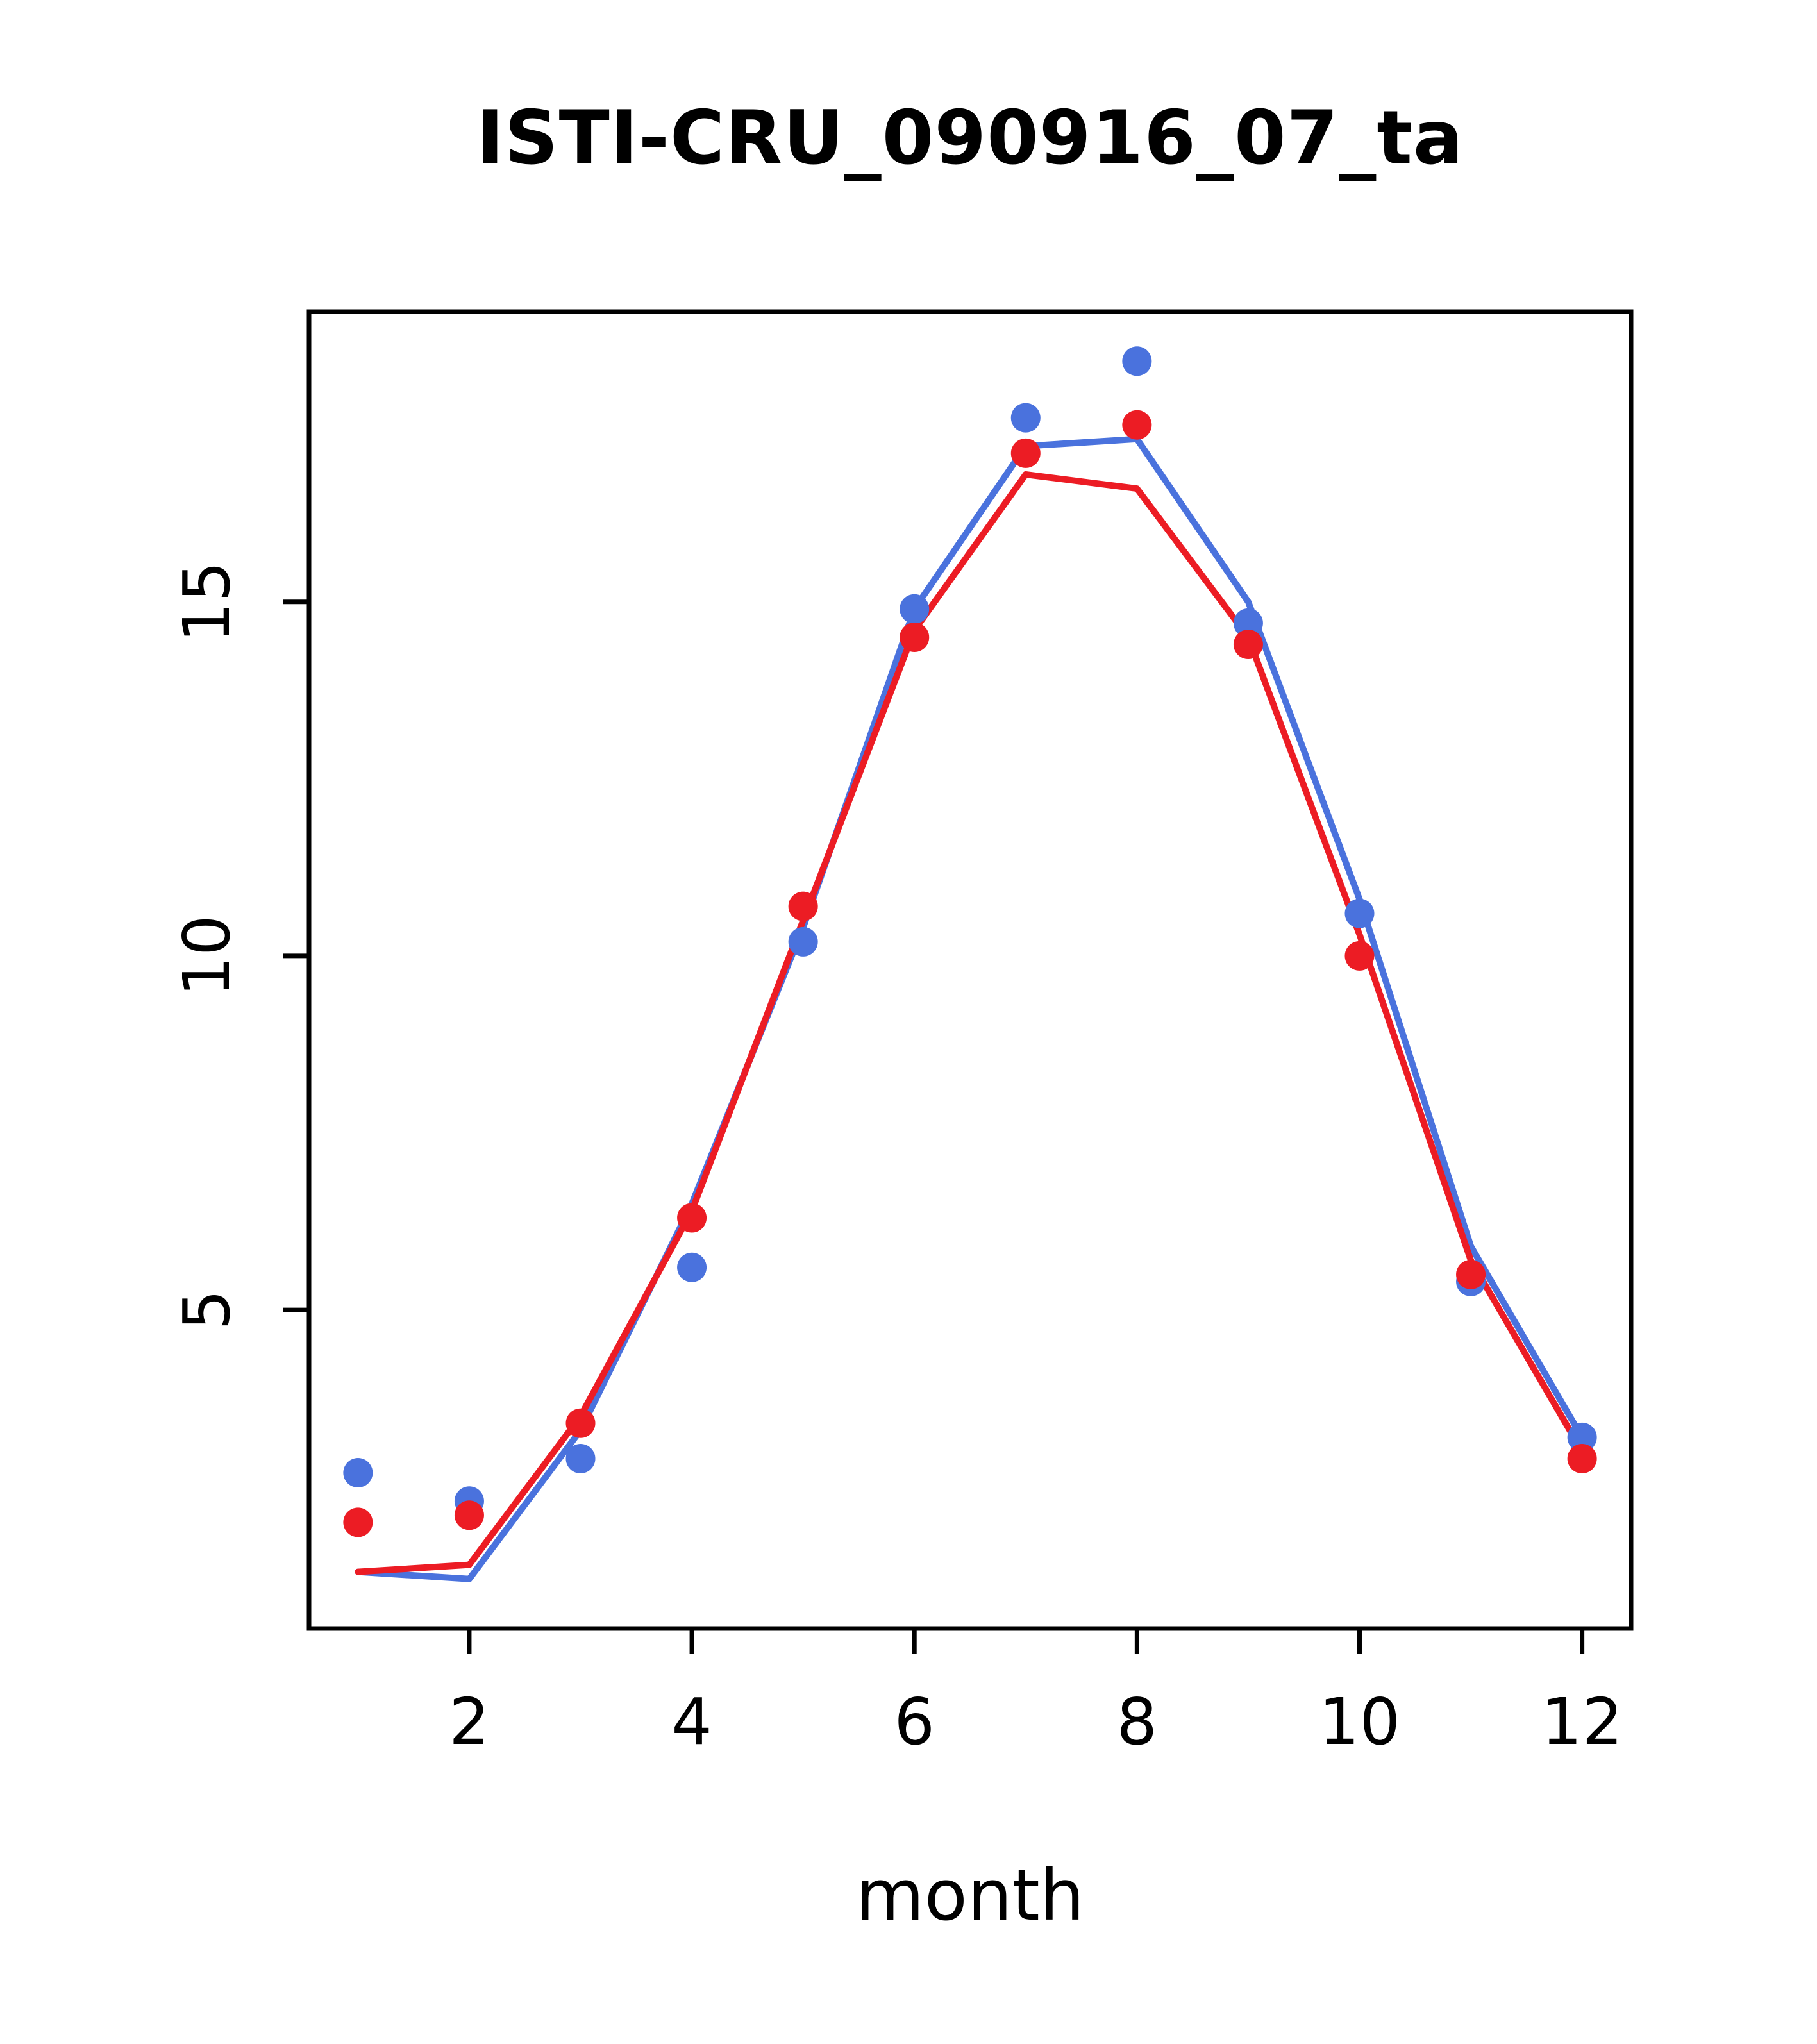 This screenshot has width=1817, height=2044. What do you see at coordinates (207, 1309) in the screenshot?
I see `y-tick-label: 5` at bounding box center [207, 1309].